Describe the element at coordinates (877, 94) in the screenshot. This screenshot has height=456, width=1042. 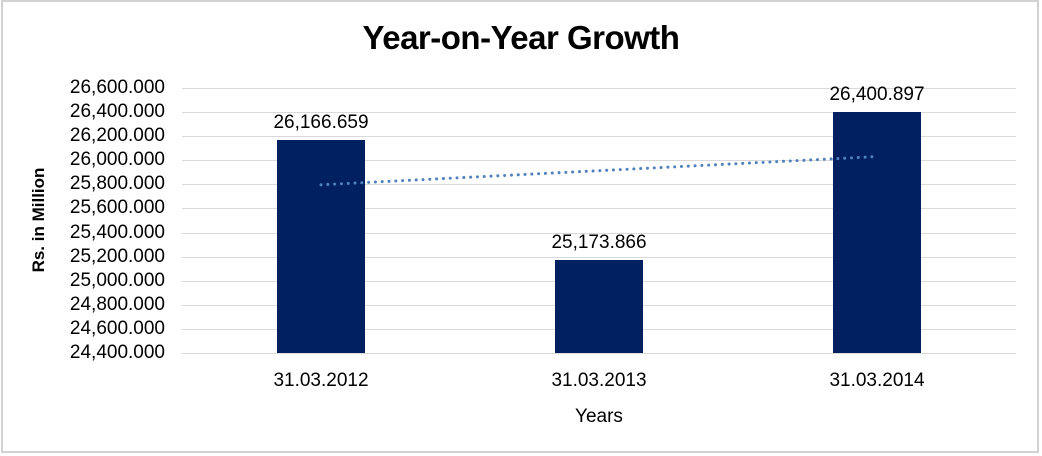
I see `bar-value-label: 26,400.897` at that location.